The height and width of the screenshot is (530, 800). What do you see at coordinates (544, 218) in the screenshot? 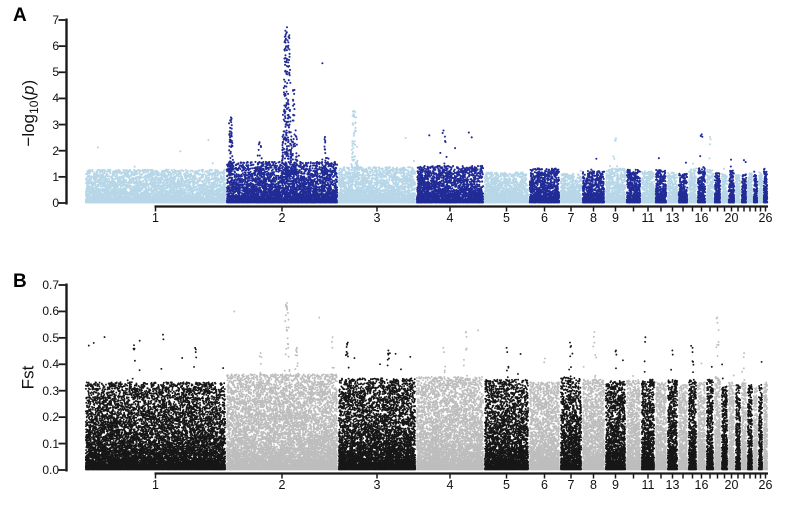
I see `a-x-tick-label-6: 6` at bounding box center [544, 218].